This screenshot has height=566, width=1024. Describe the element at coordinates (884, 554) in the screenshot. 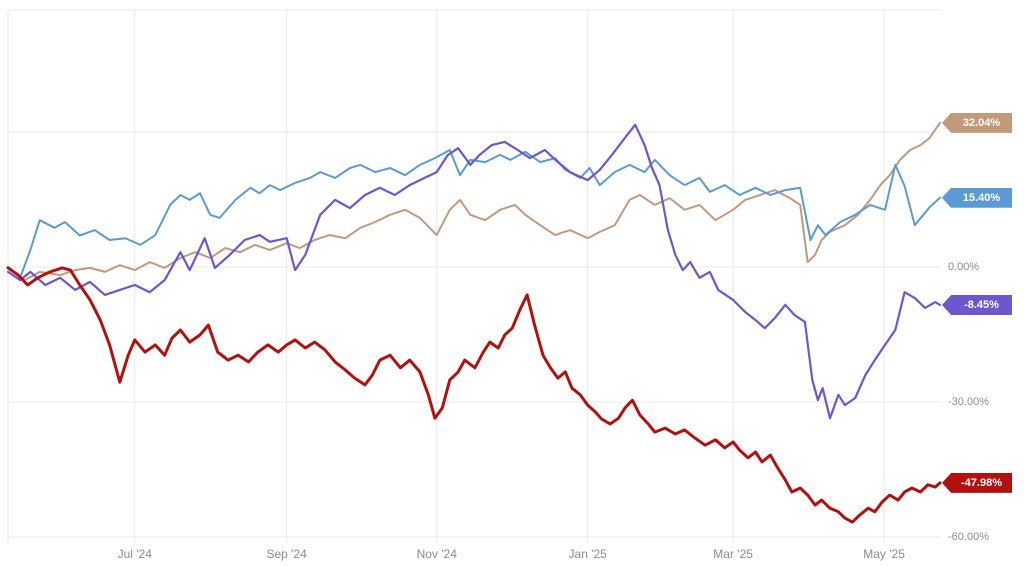

I see `x-tick-label: May '25` at that location.